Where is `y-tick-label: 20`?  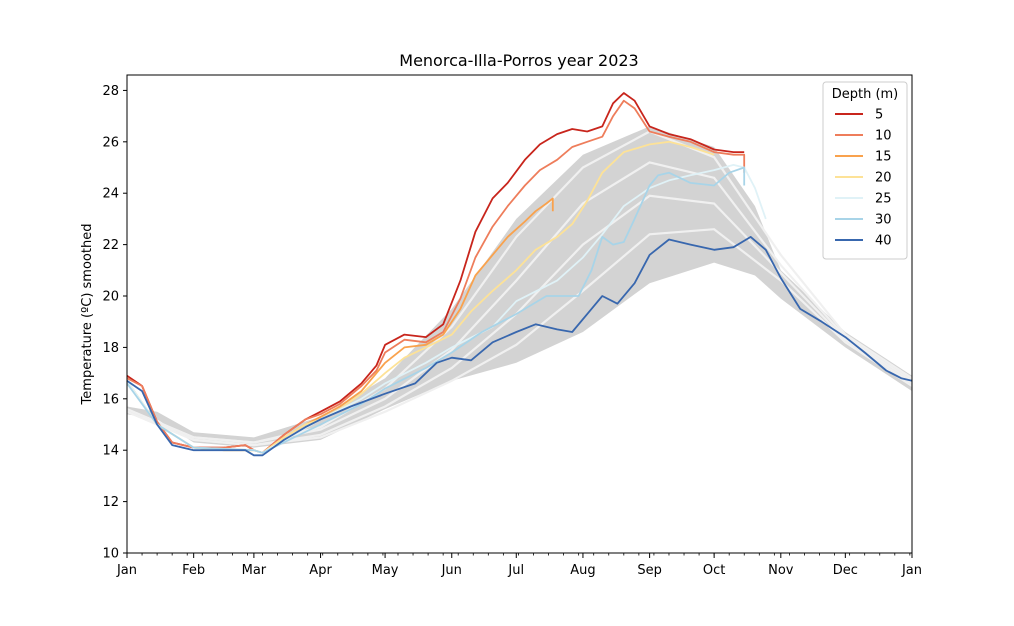 y-tick-label: 20 is located at coordinates (110, 297).